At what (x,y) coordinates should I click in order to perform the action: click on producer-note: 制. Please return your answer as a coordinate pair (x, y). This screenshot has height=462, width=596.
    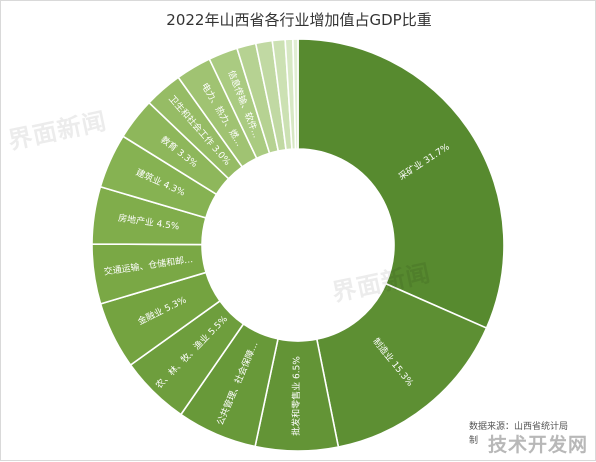
    Looking at the image, I should click on (474, 441).